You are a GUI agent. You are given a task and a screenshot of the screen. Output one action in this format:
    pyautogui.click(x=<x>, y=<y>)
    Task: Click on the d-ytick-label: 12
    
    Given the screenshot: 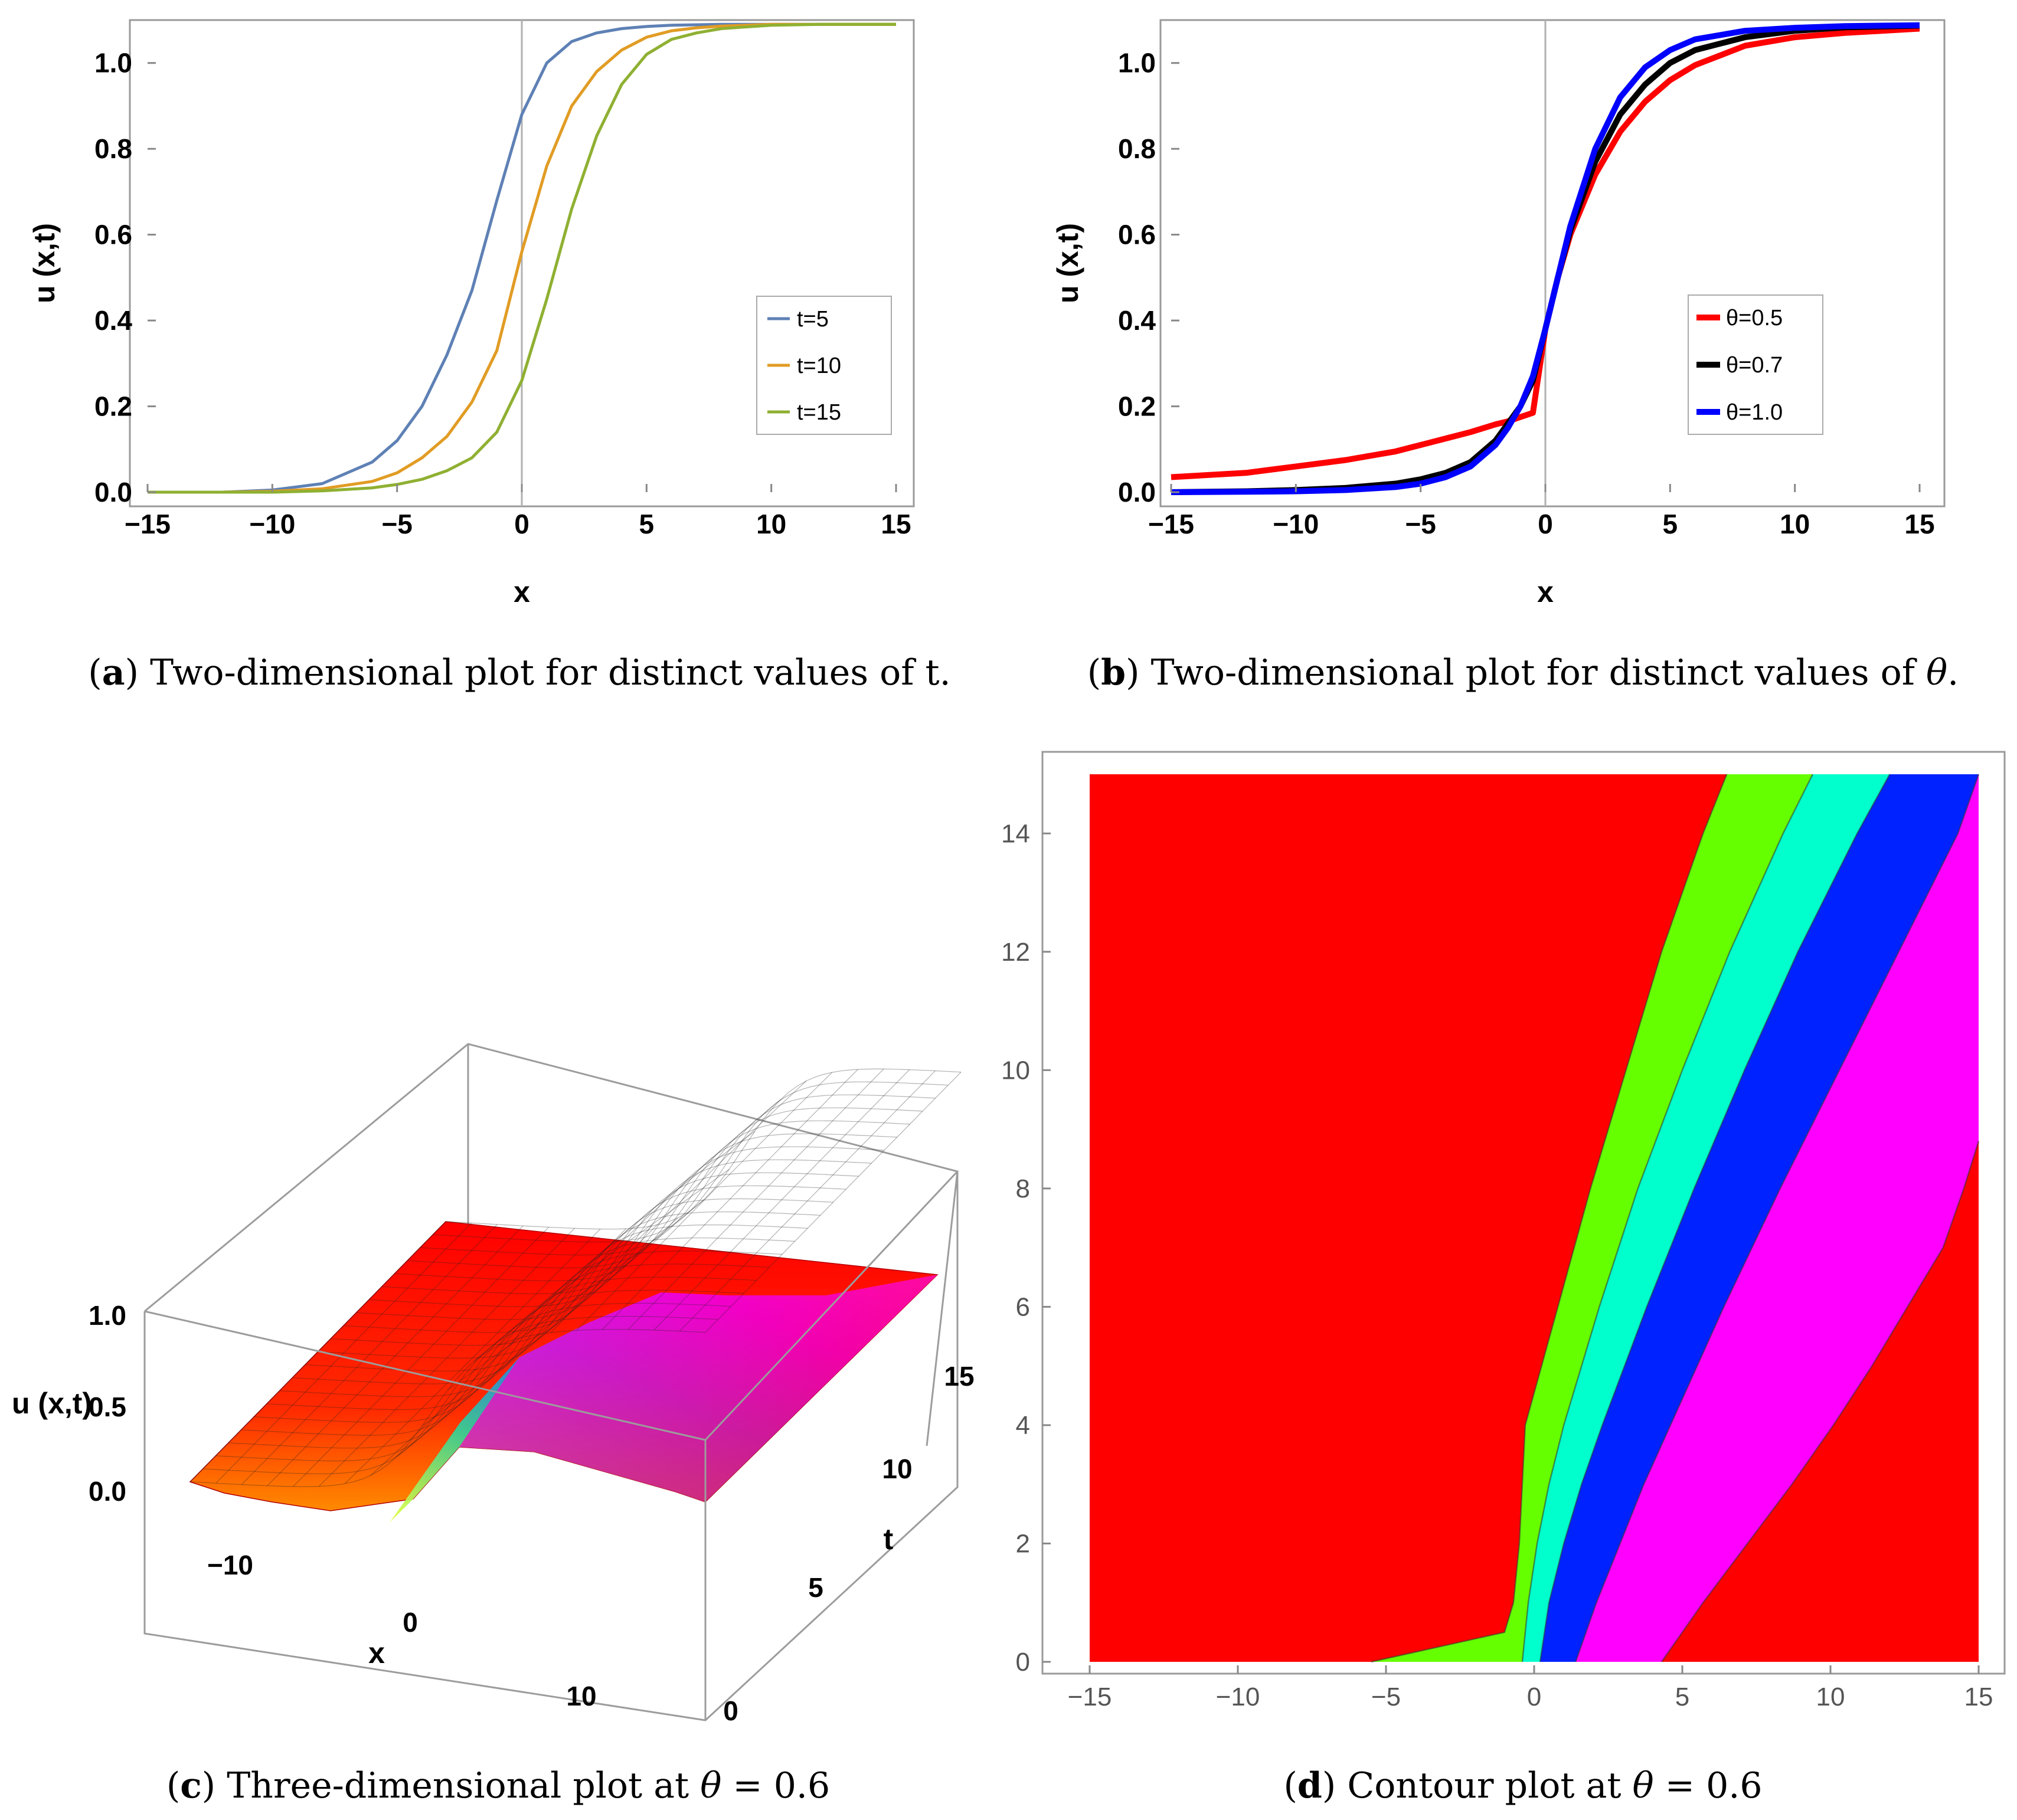 What is the action you would take?
    pyautogui.click(x=1015, y=952)
    